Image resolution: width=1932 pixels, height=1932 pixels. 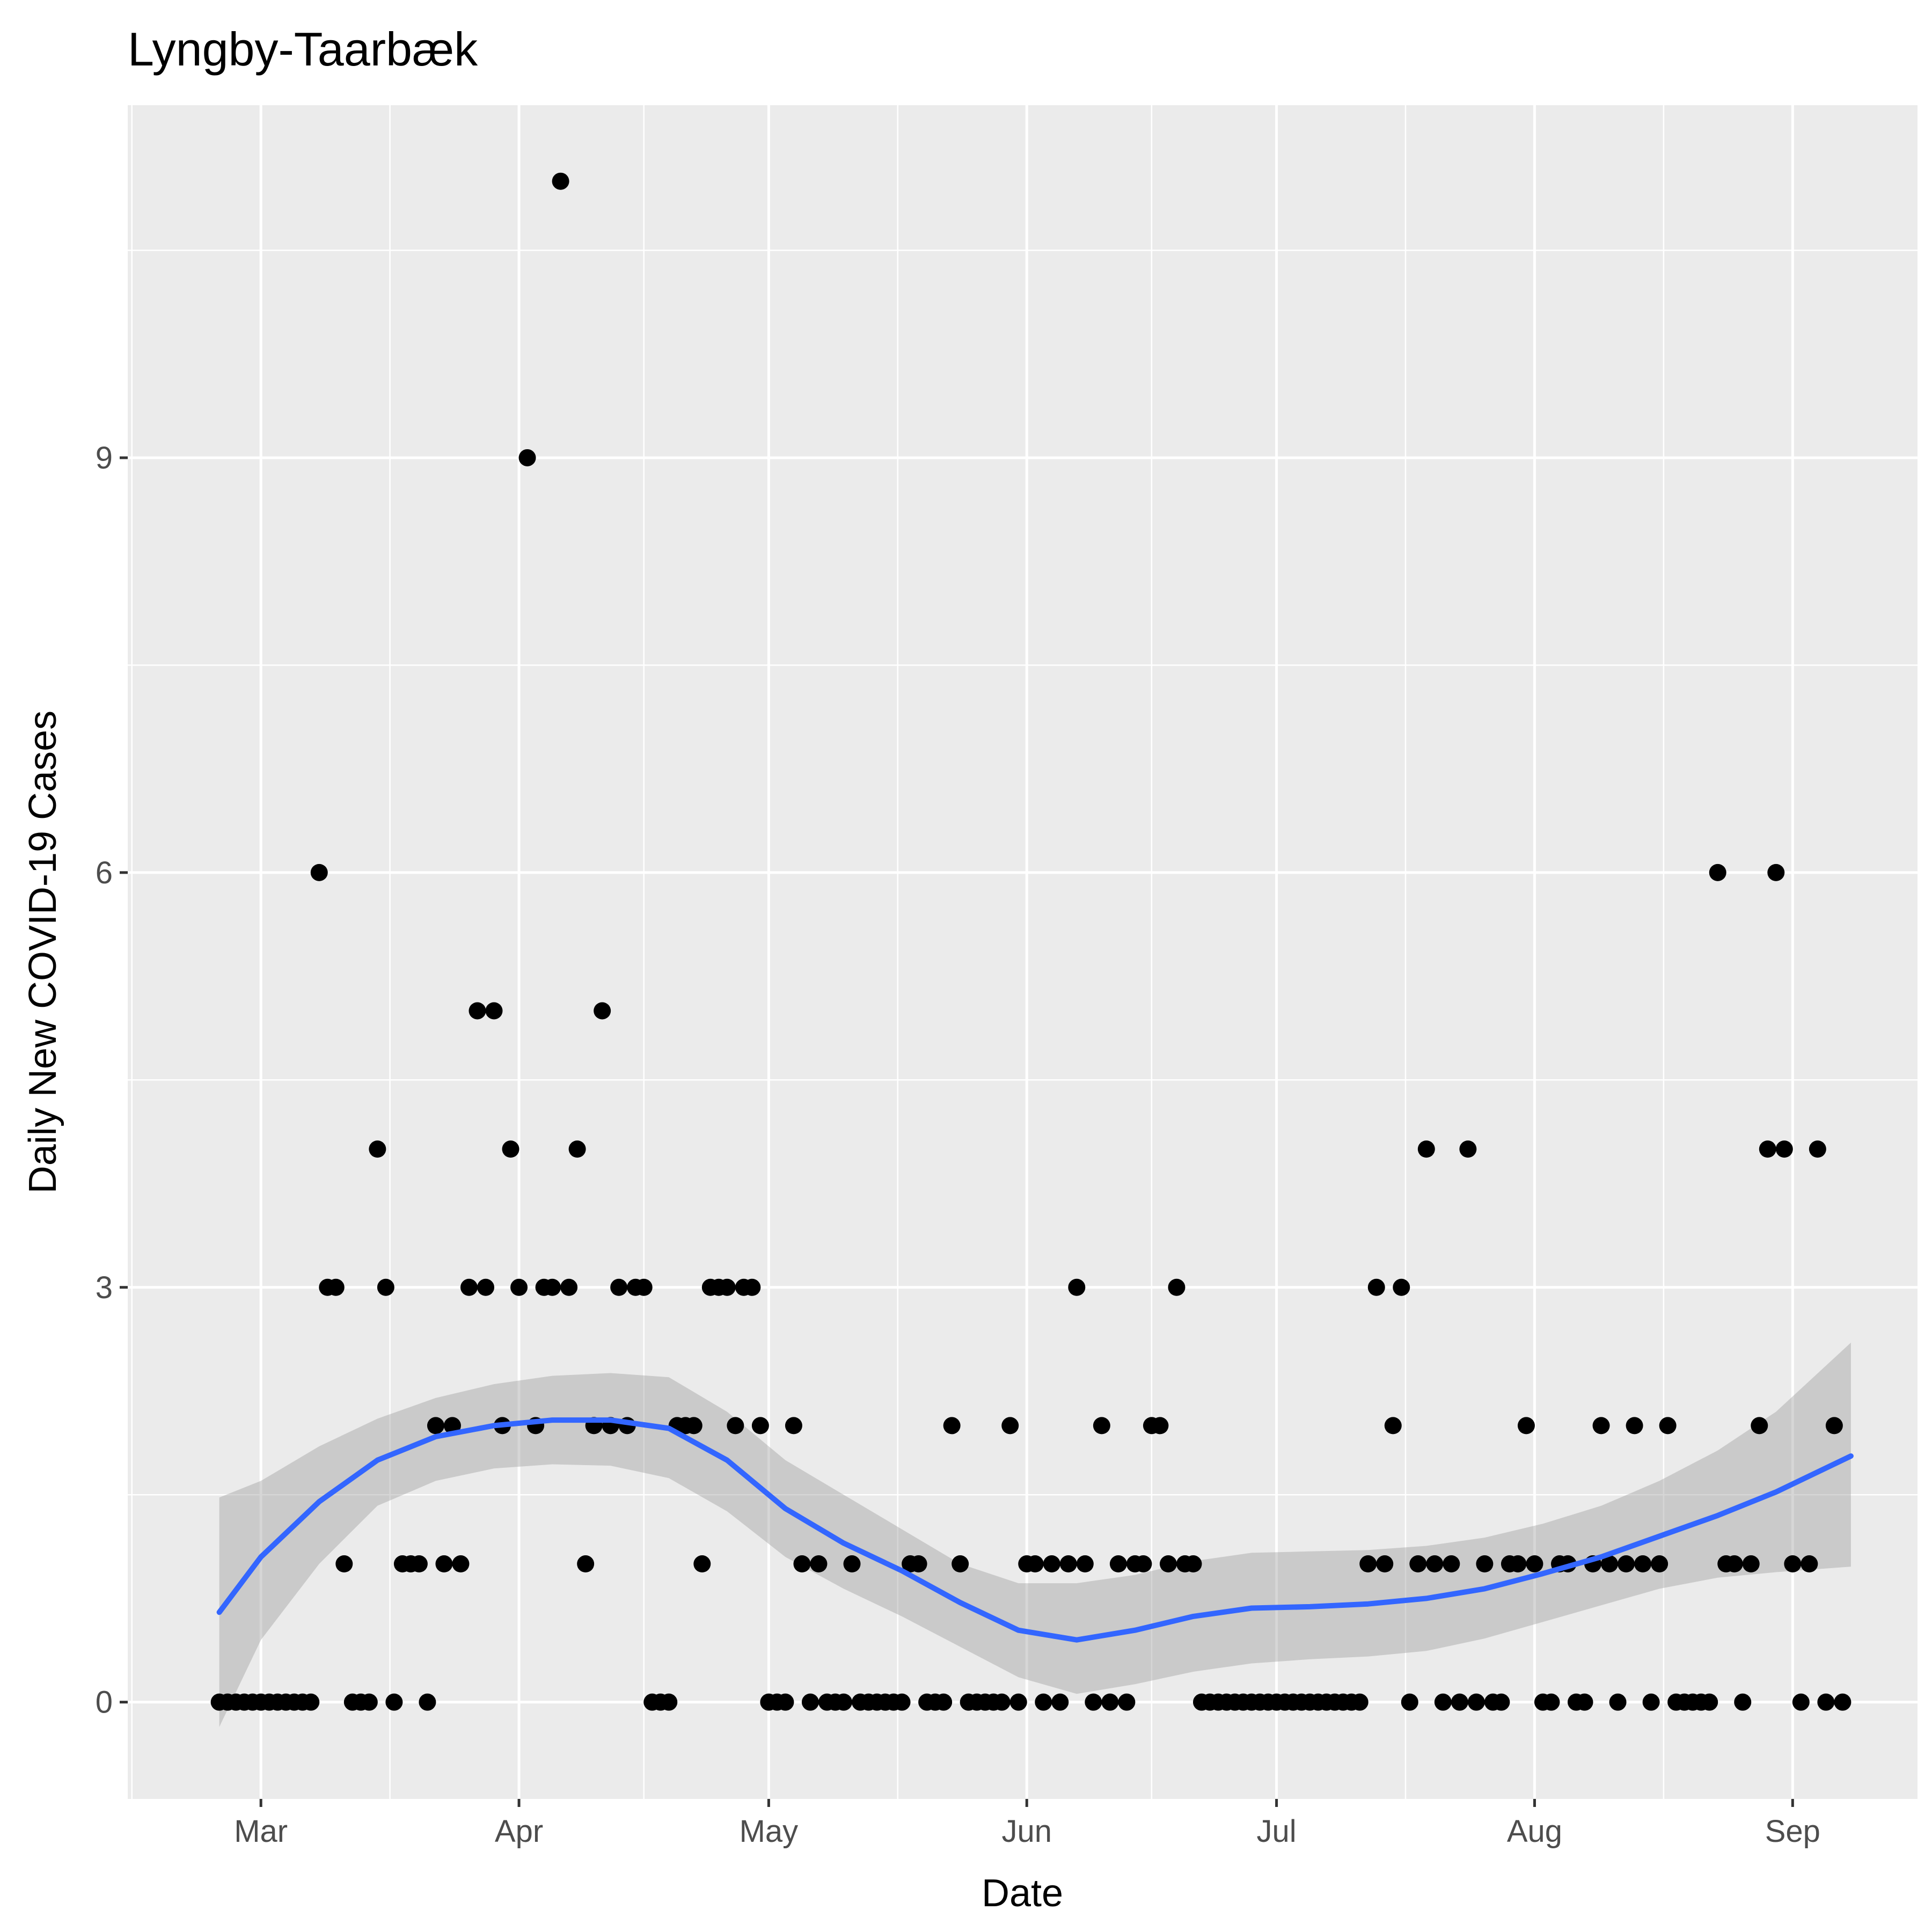 What do you see at coordinates (104, 1702) in the screenshot?
I see `y-tick-label: 0` at bounding box center [104, 1702].